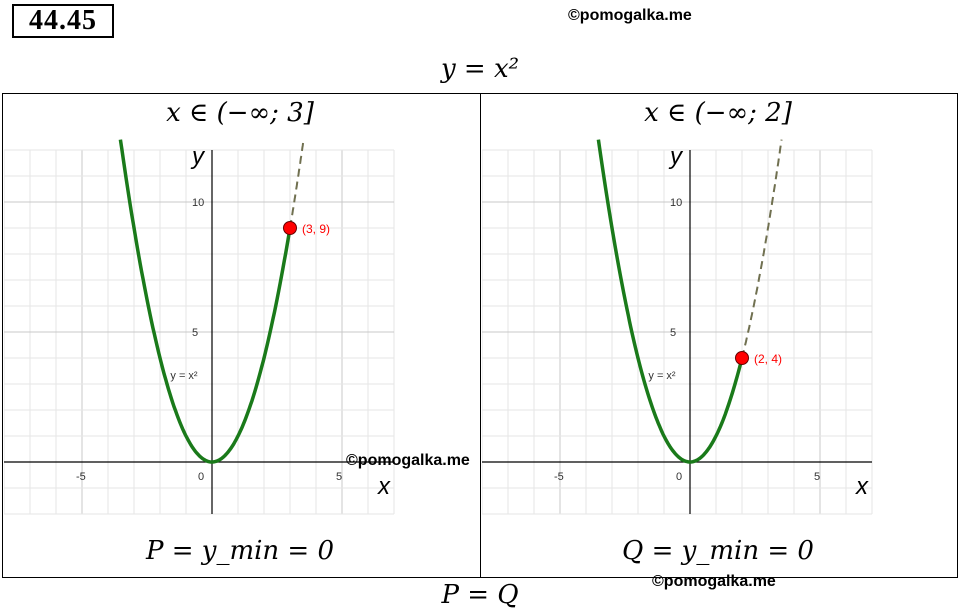  What do you see at coordinates (714, 581) in the screenshot?
I see `watermark-bottom: ©pomogalka.me` at bounding box center [714, 581].